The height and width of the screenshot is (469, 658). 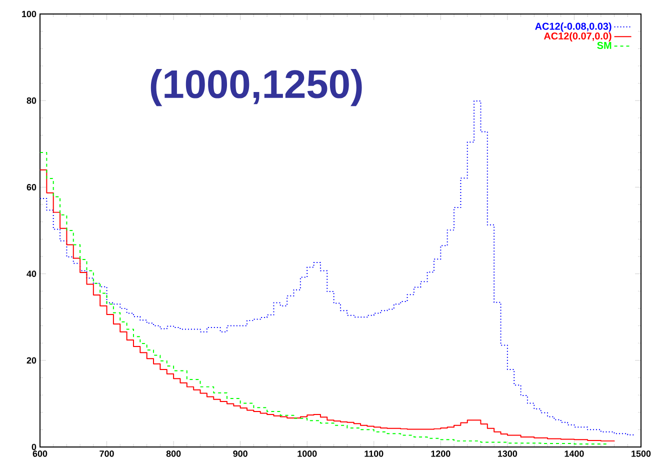 What do you see at coordinates (107, 453) in the screenshot?
I see `x-tick-label: 700` at bounding box center [107, 453].